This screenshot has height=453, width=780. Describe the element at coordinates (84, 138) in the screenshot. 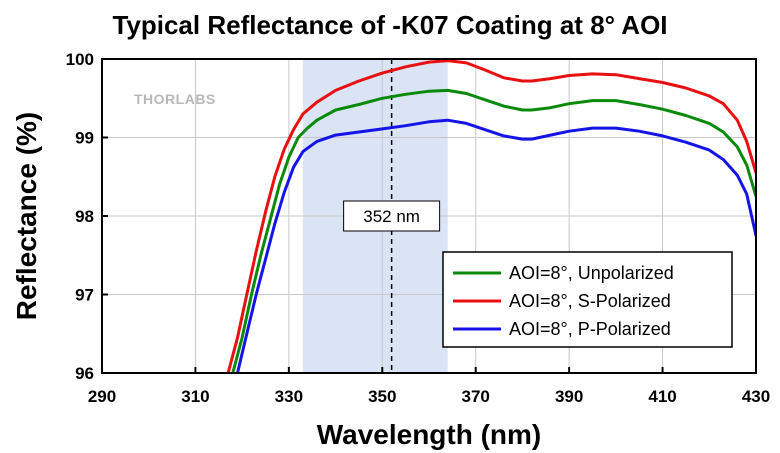

I see `y-tick-label: 99` at that location.